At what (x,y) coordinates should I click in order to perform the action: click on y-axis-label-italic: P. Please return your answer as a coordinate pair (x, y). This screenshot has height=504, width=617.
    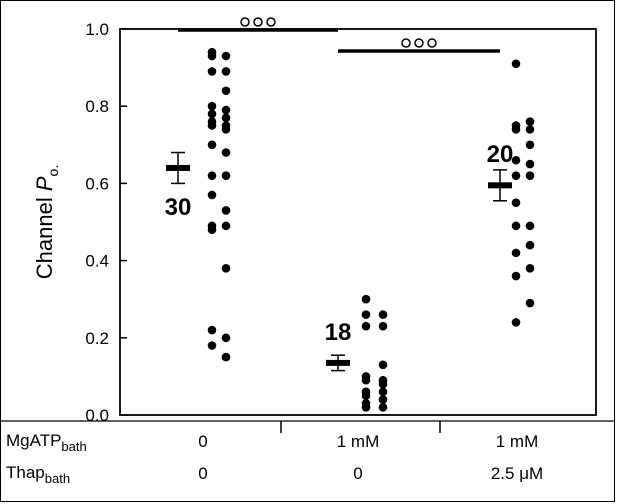
    Looking at the image, I should click on (44, 183).